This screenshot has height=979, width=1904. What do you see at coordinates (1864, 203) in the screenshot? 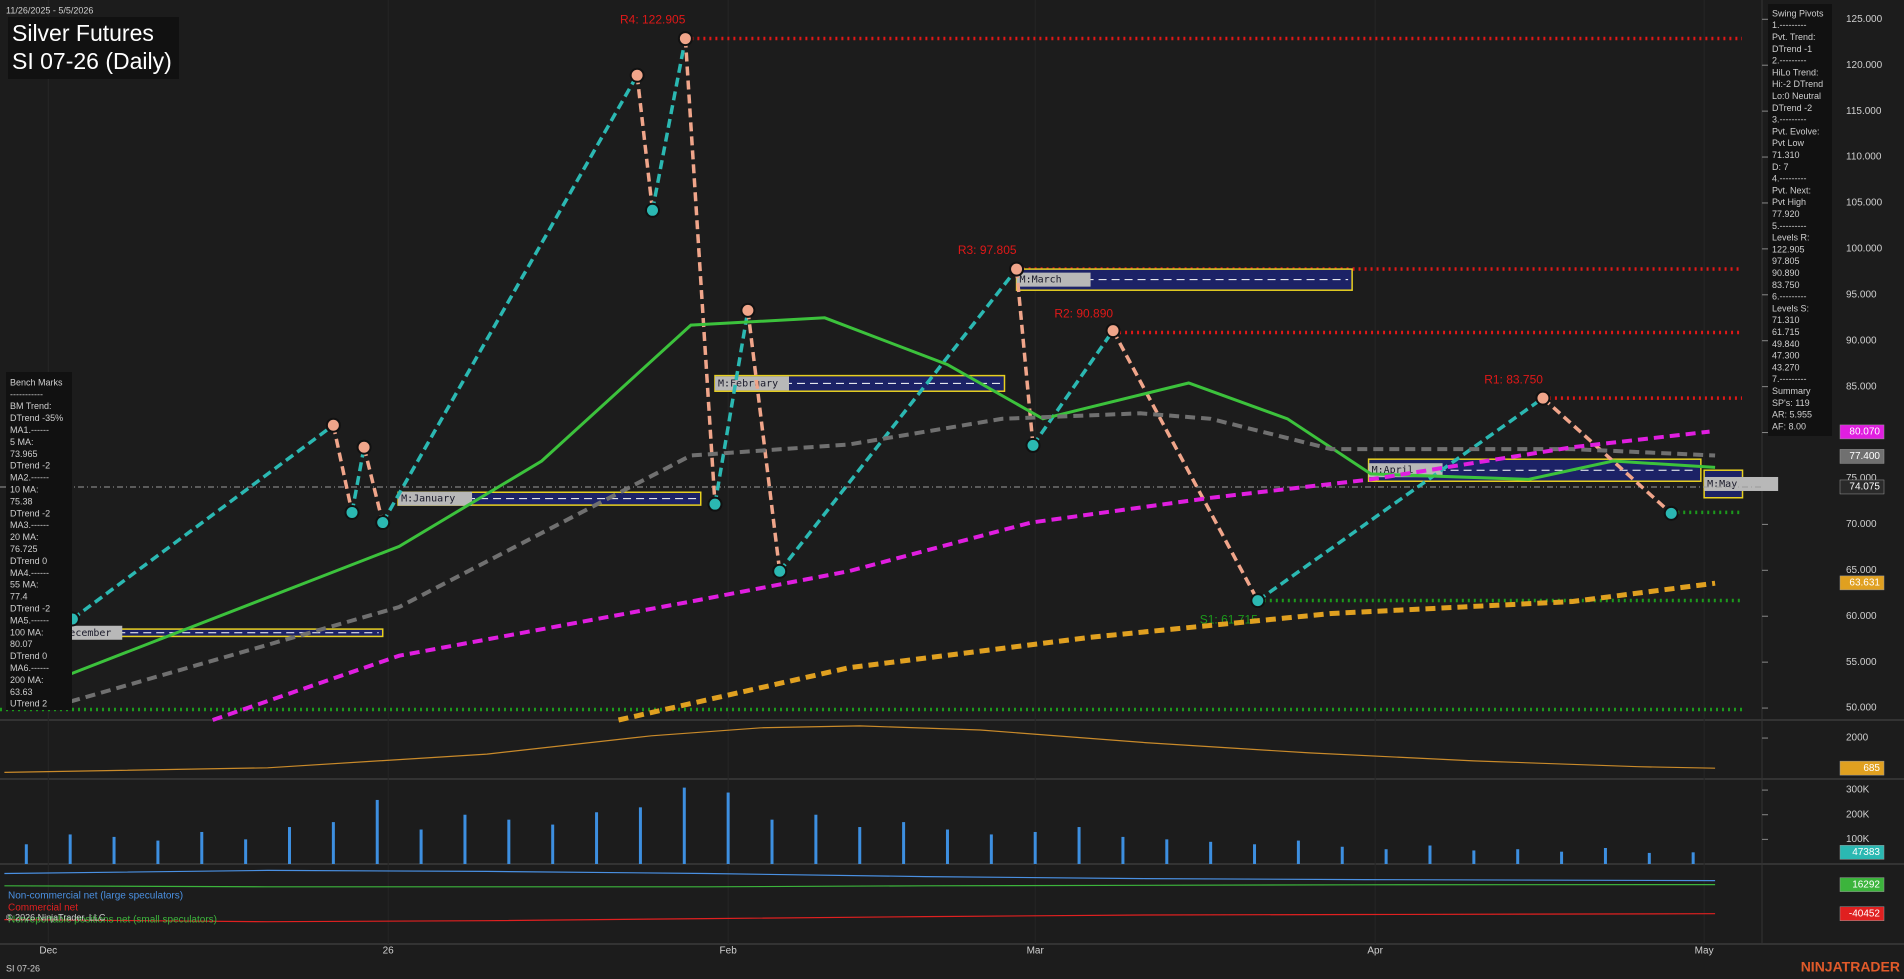
I see `y-tick-label: 105.000` at bounding box center [1864, 203].